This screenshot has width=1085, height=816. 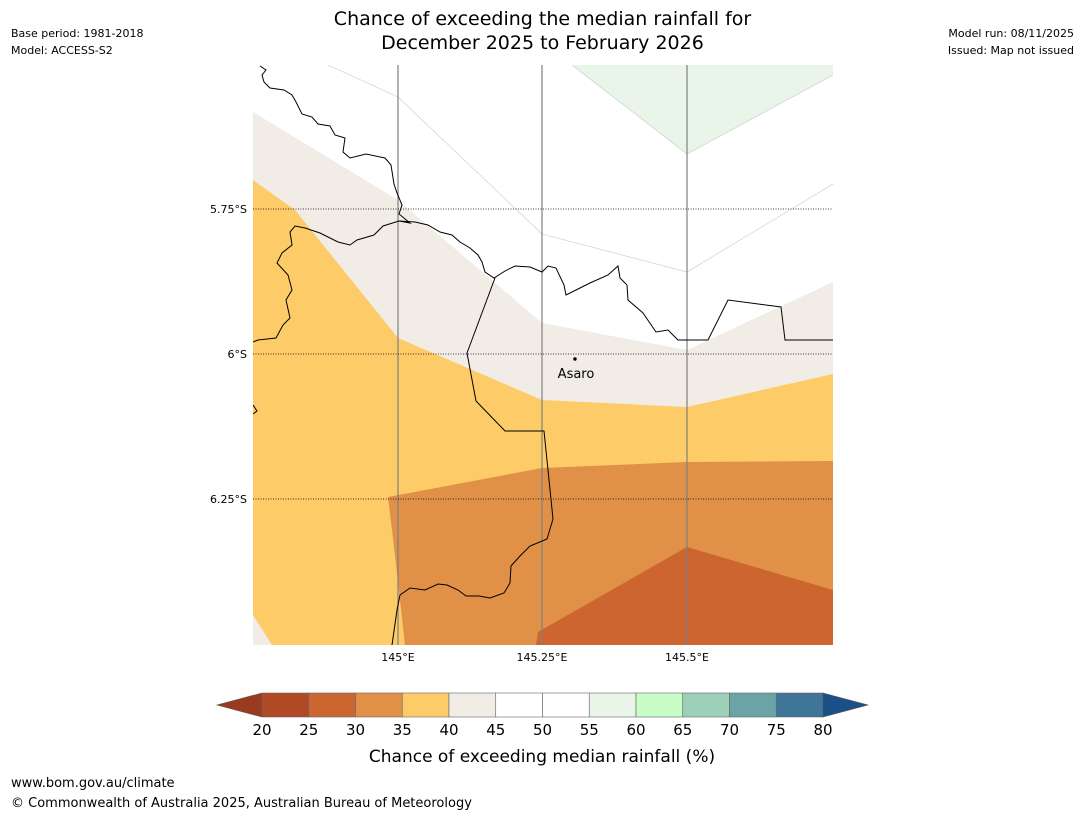 What do you see at coordinates (846, 705) in the screenshot?
I see `colorbar-extend-high` at bounding box center [846, 705].